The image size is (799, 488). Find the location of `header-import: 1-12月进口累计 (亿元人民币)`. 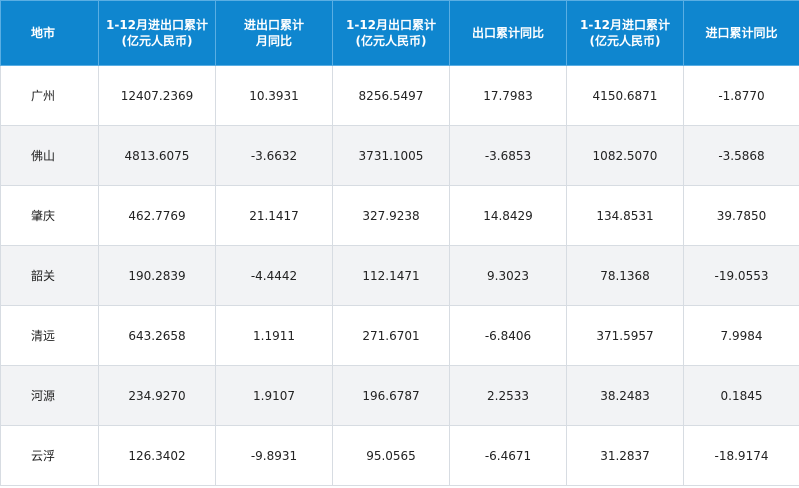

header-import: 1-12月进口累计 (亿元人民币) is located at coordinates (625, 33).